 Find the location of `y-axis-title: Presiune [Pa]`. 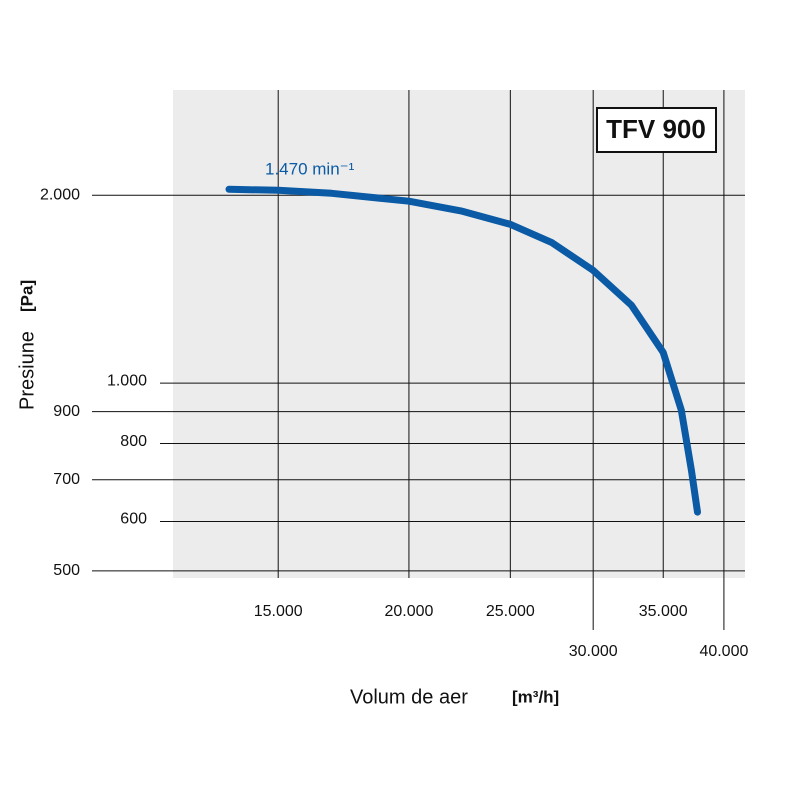

y-axis-title: Presiune [Pa] is located at coordinates (27, 345).